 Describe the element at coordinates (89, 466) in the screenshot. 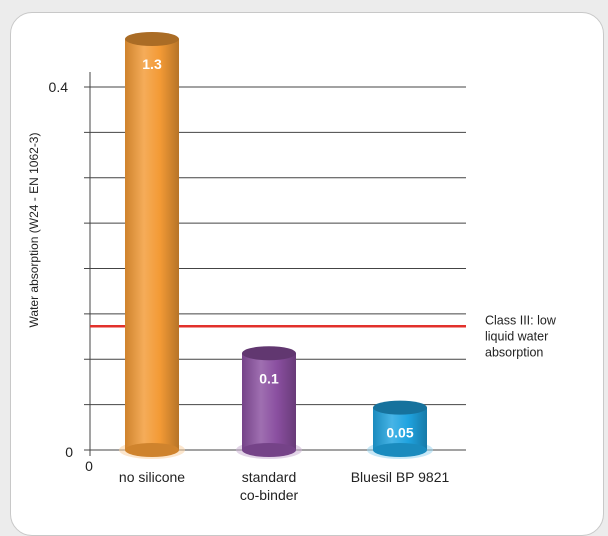

I see `x-origin-label: 0` at that location.